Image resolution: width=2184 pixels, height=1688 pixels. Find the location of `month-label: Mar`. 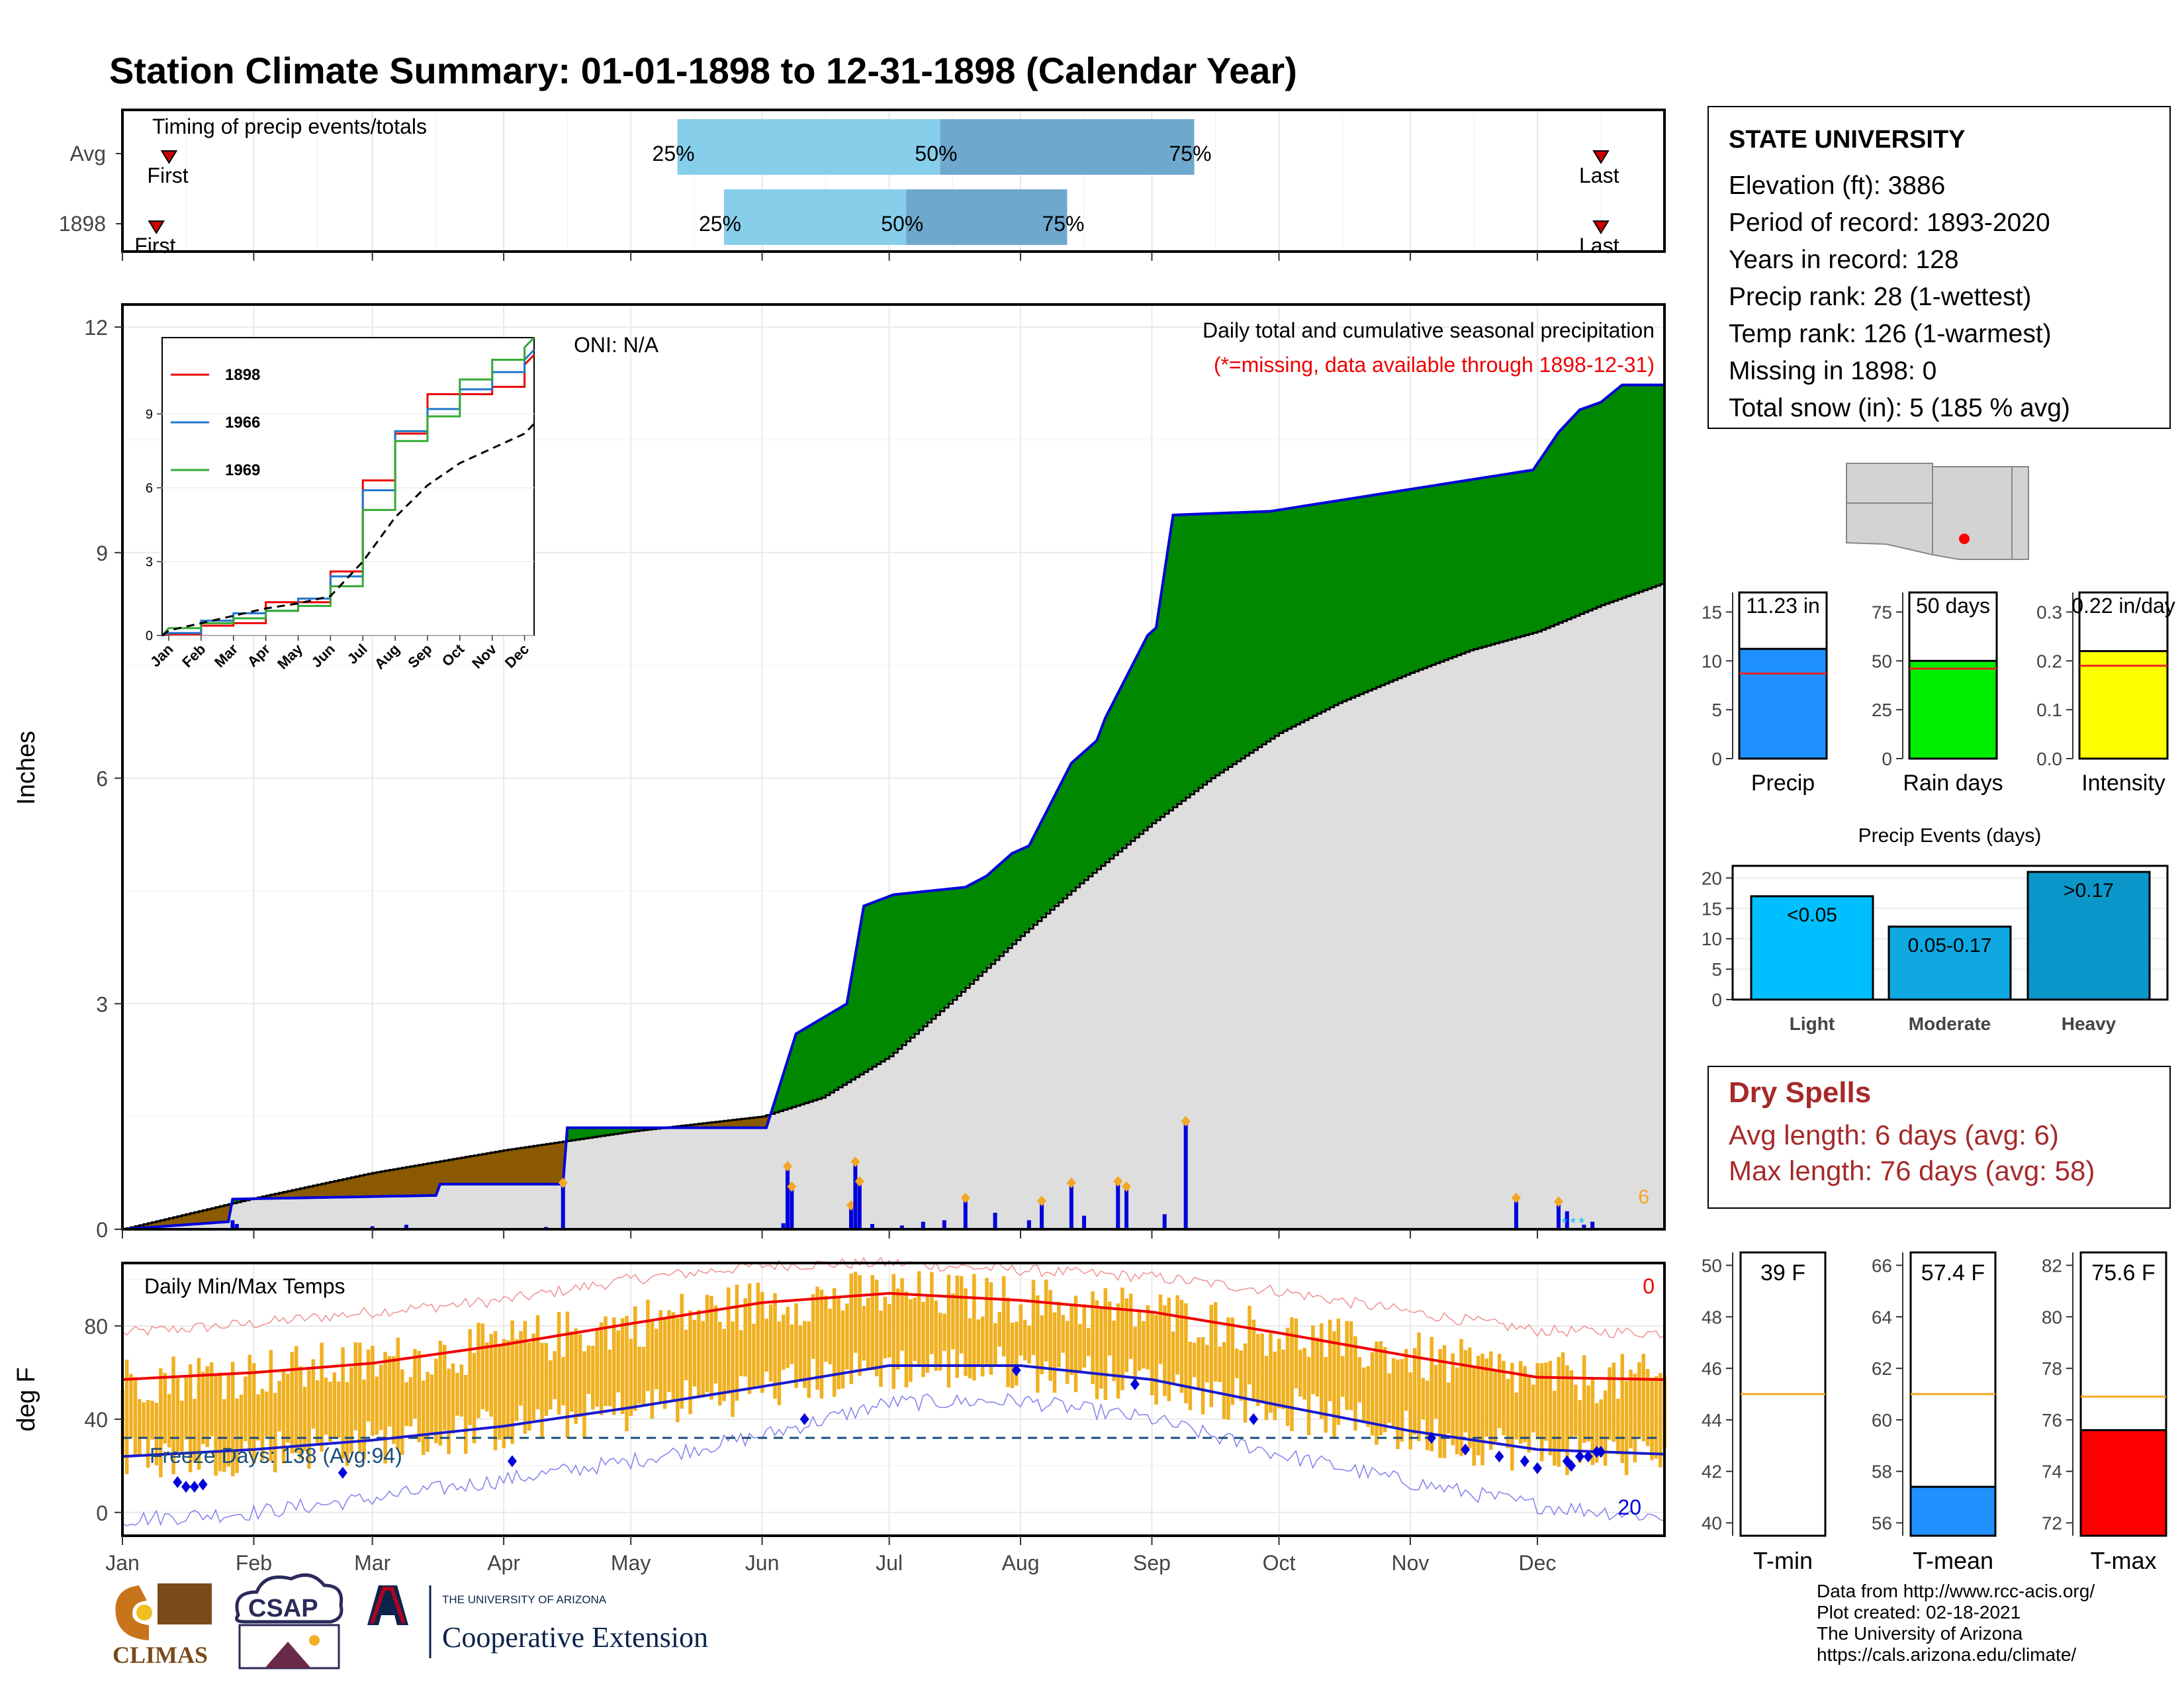

month-label: Mar is located at coordinates (372, 1563).